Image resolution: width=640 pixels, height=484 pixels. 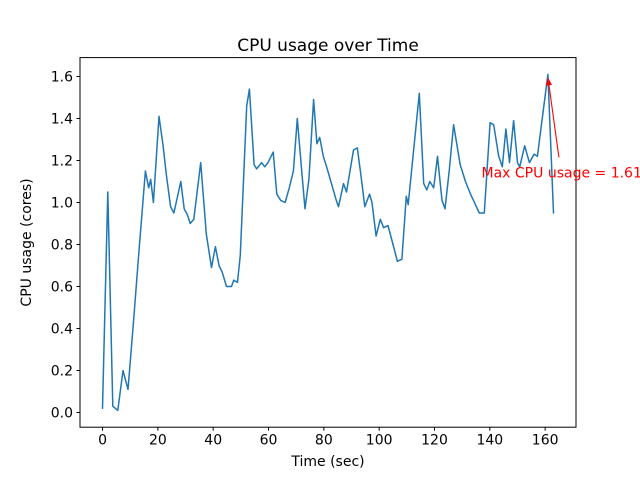 I want to click on y-tick-label: 1.4, so click(x=62, y=120).